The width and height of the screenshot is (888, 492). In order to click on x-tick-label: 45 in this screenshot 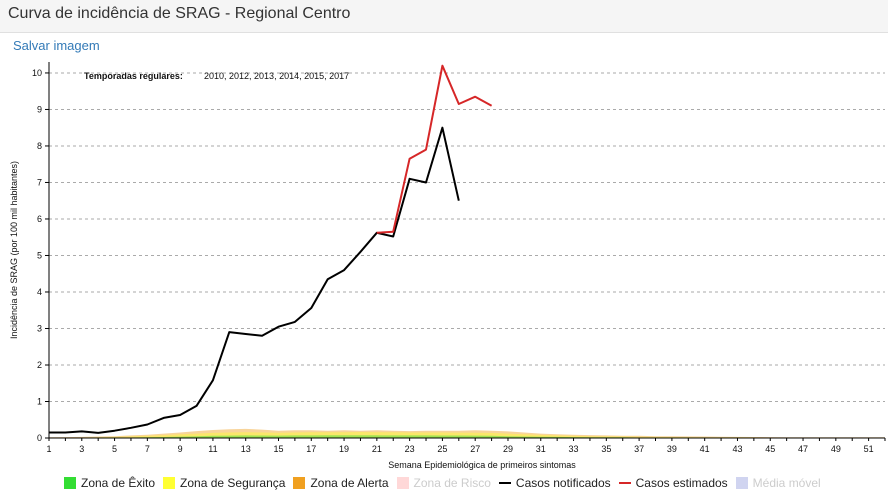, I will do `click(770, 449)`.